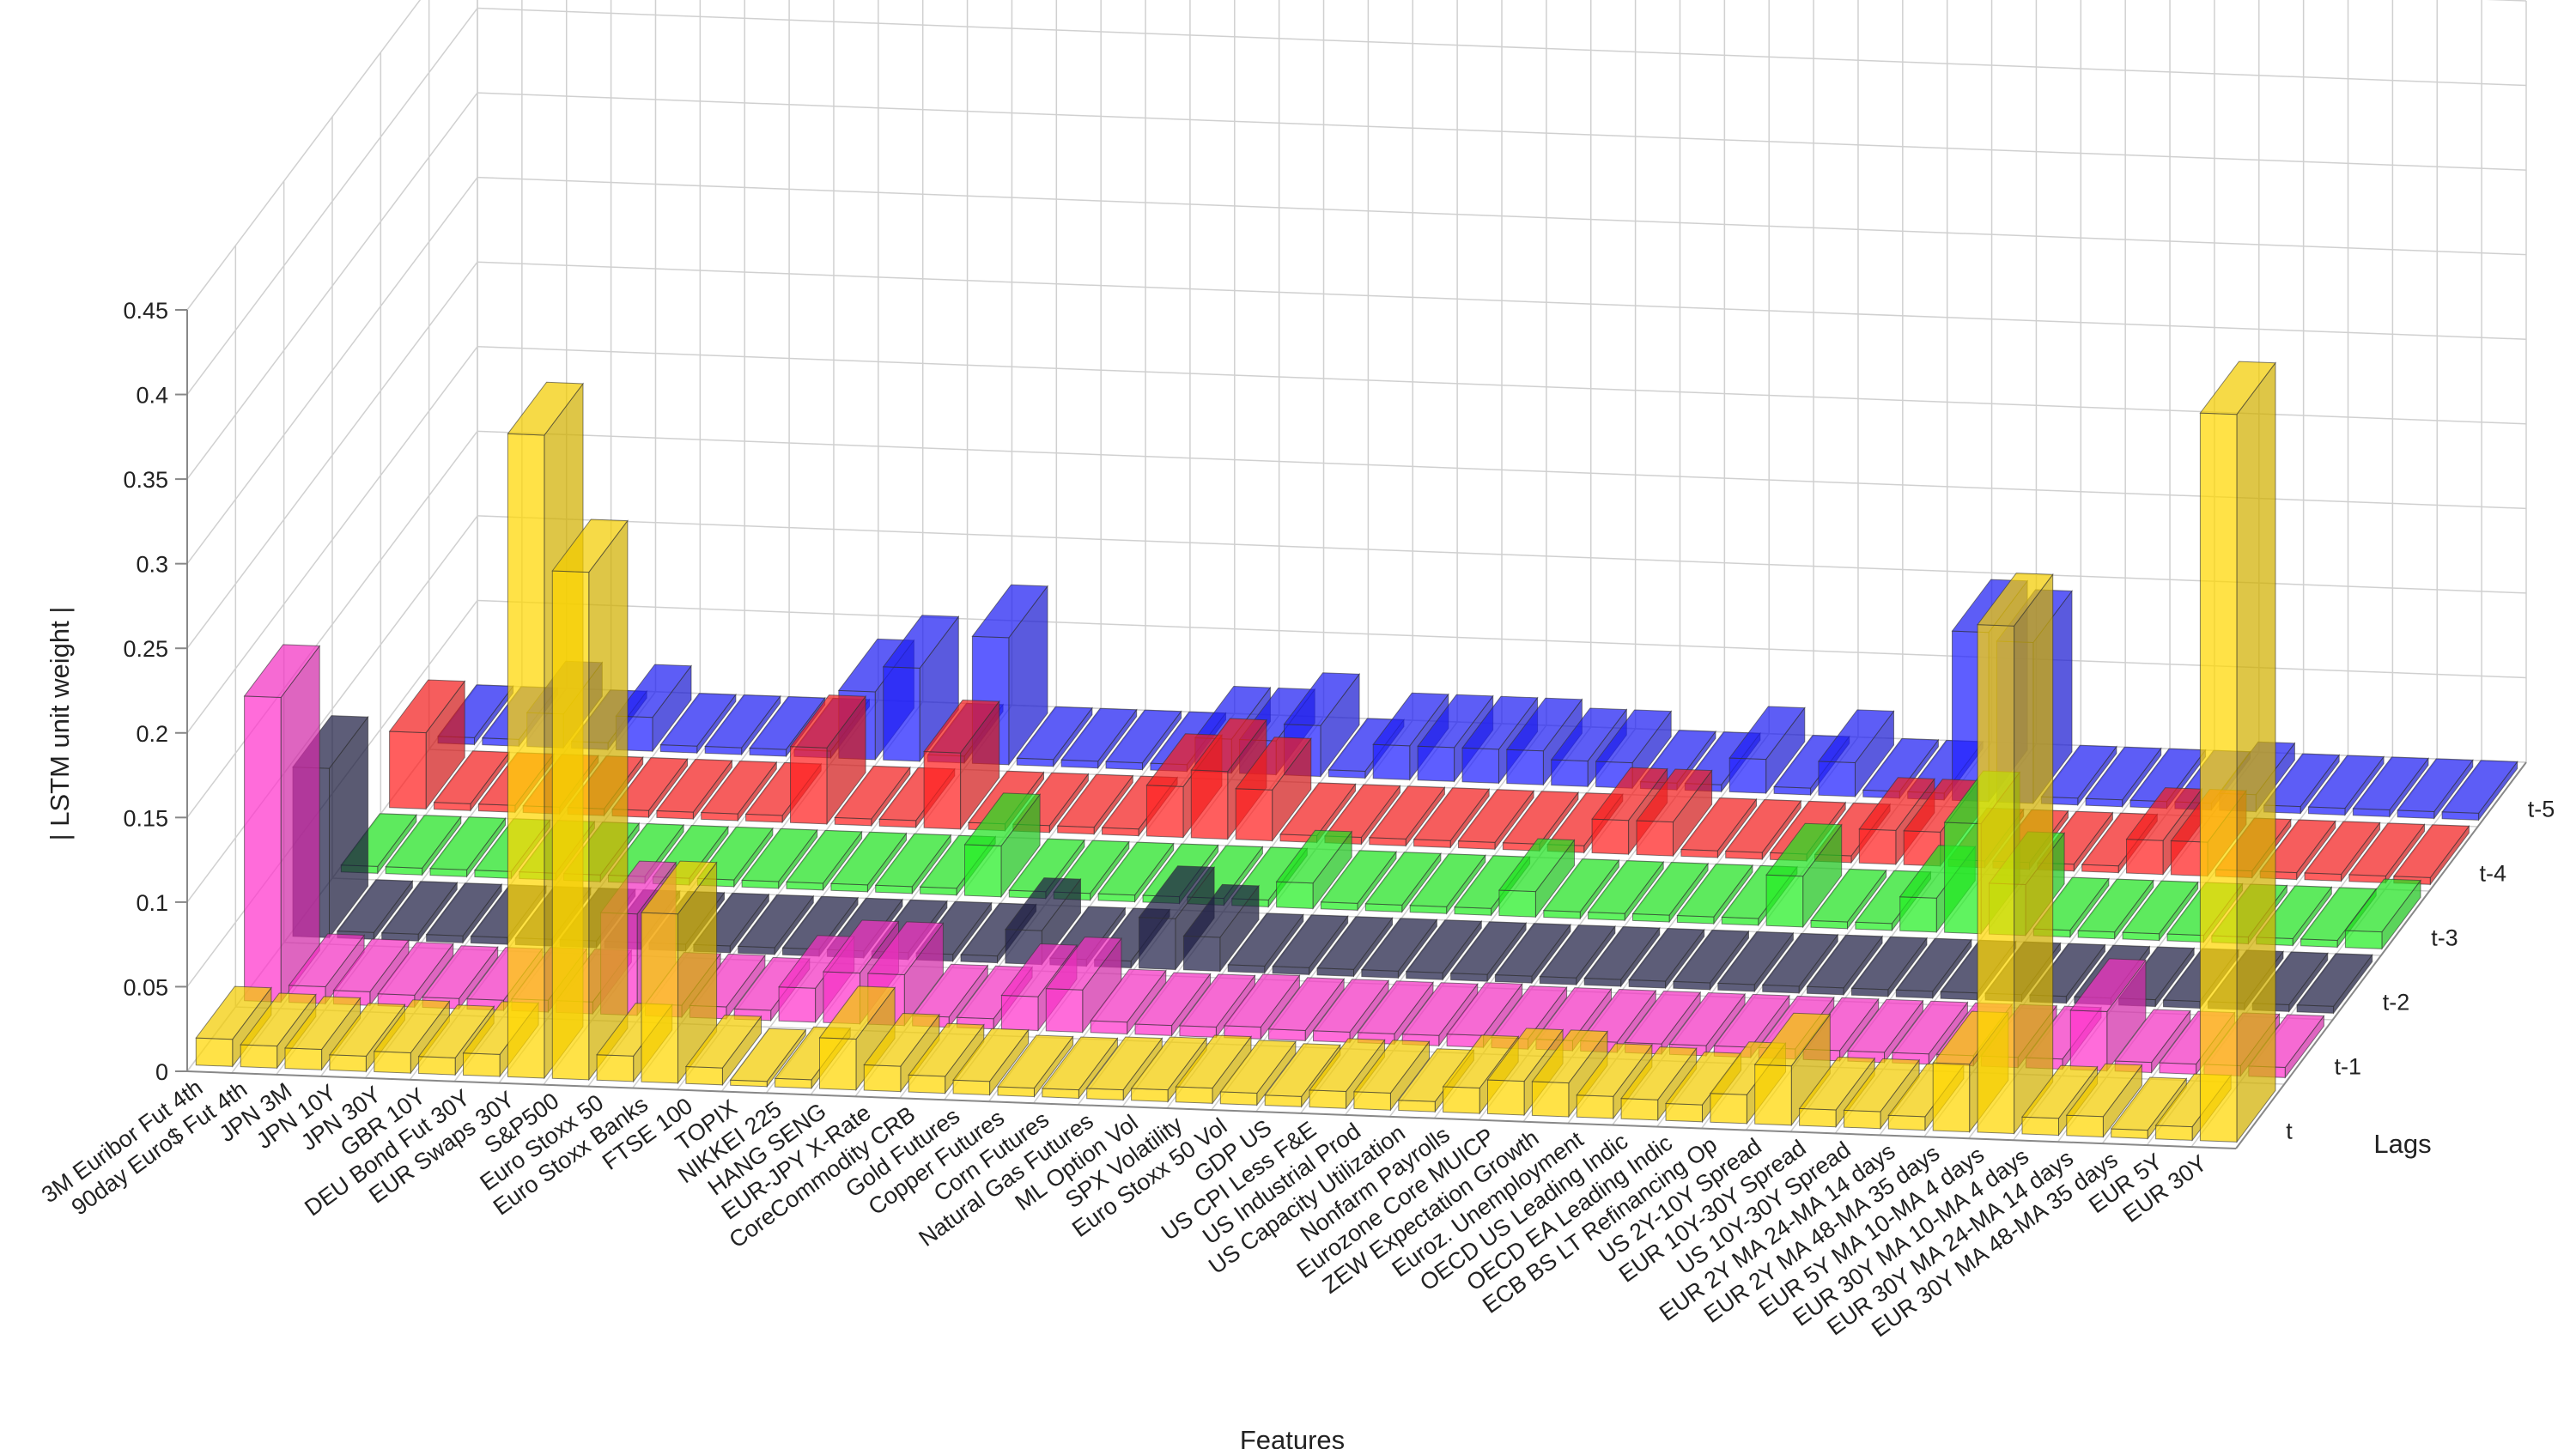  I want to click on z-tick-label: 0.35, so click(145, 480).